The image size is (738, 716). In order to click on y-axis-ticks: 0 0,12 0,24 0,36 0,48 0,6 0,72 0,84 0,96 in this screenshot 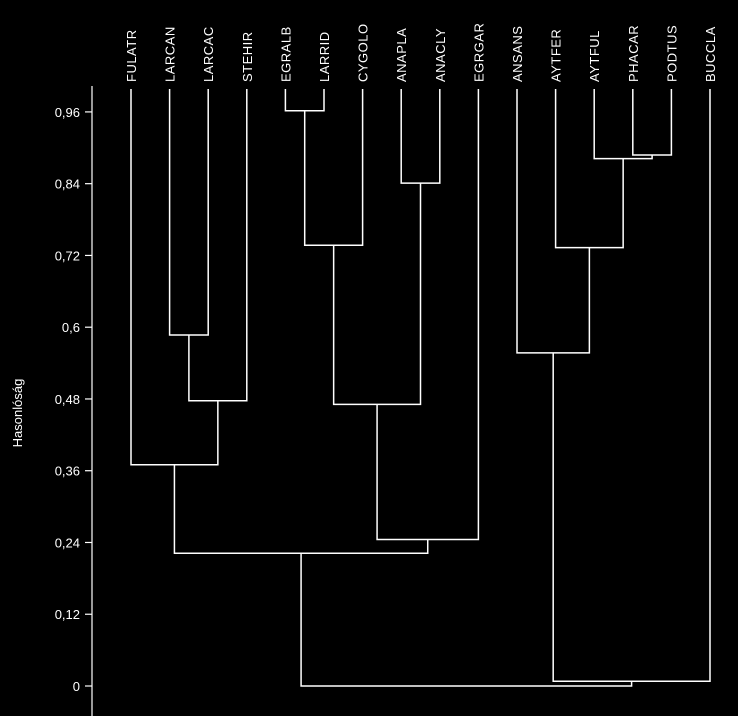, I will do `click(73, 399)`.